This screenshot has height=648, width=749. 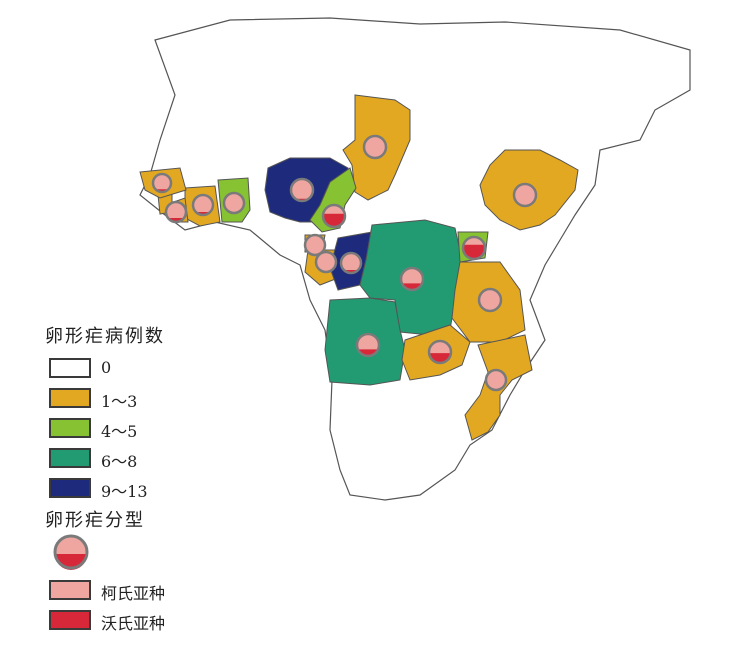 I want to click on legend-label-6-8: 6～8, so click(x=119, y=461).